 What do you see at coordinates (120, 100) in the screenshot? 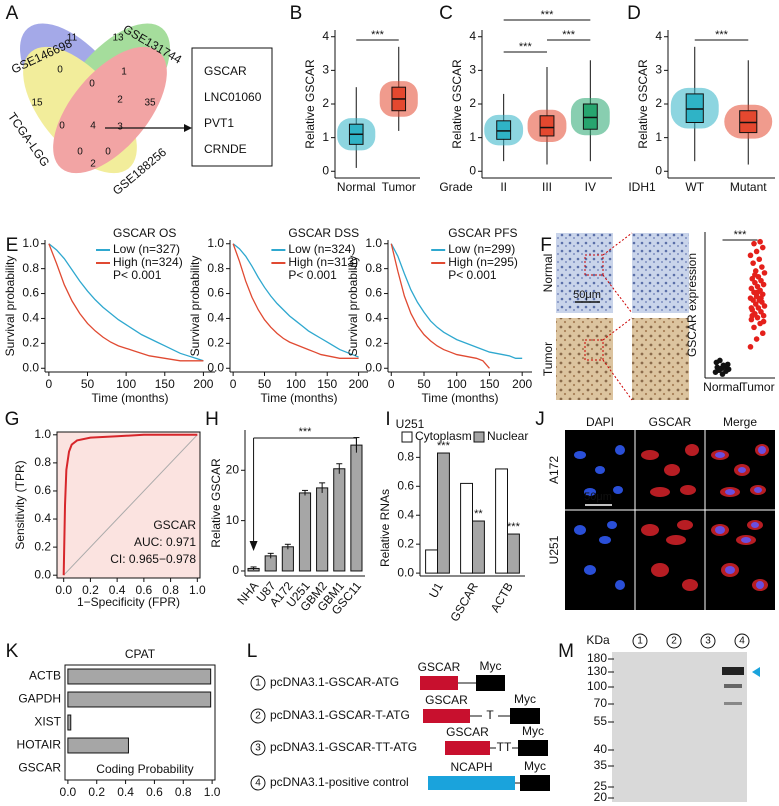
I see `venn-count: 2` at bounding box center [120, 100].